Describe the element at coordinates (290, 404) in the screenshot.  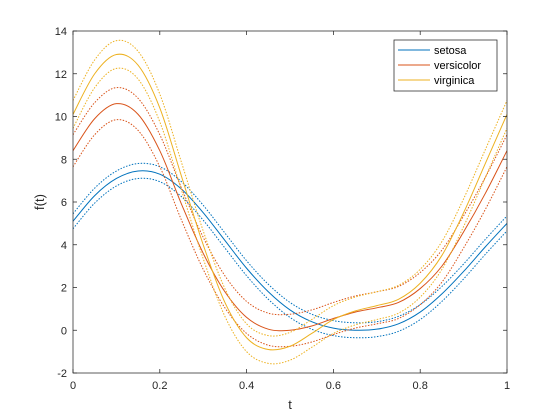
I see `x-axis-label: t` at that location.